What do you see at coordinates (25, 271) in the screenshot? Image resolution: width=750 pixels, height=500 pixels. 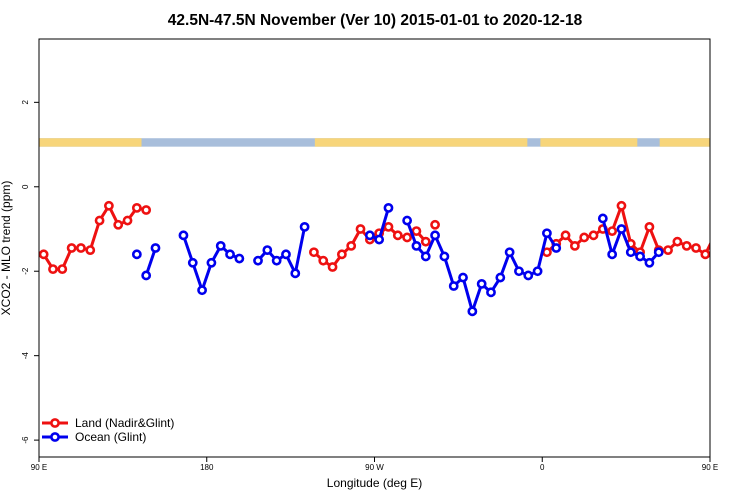 I see `y-tick-label: -2` at bounding box center [25, 271].